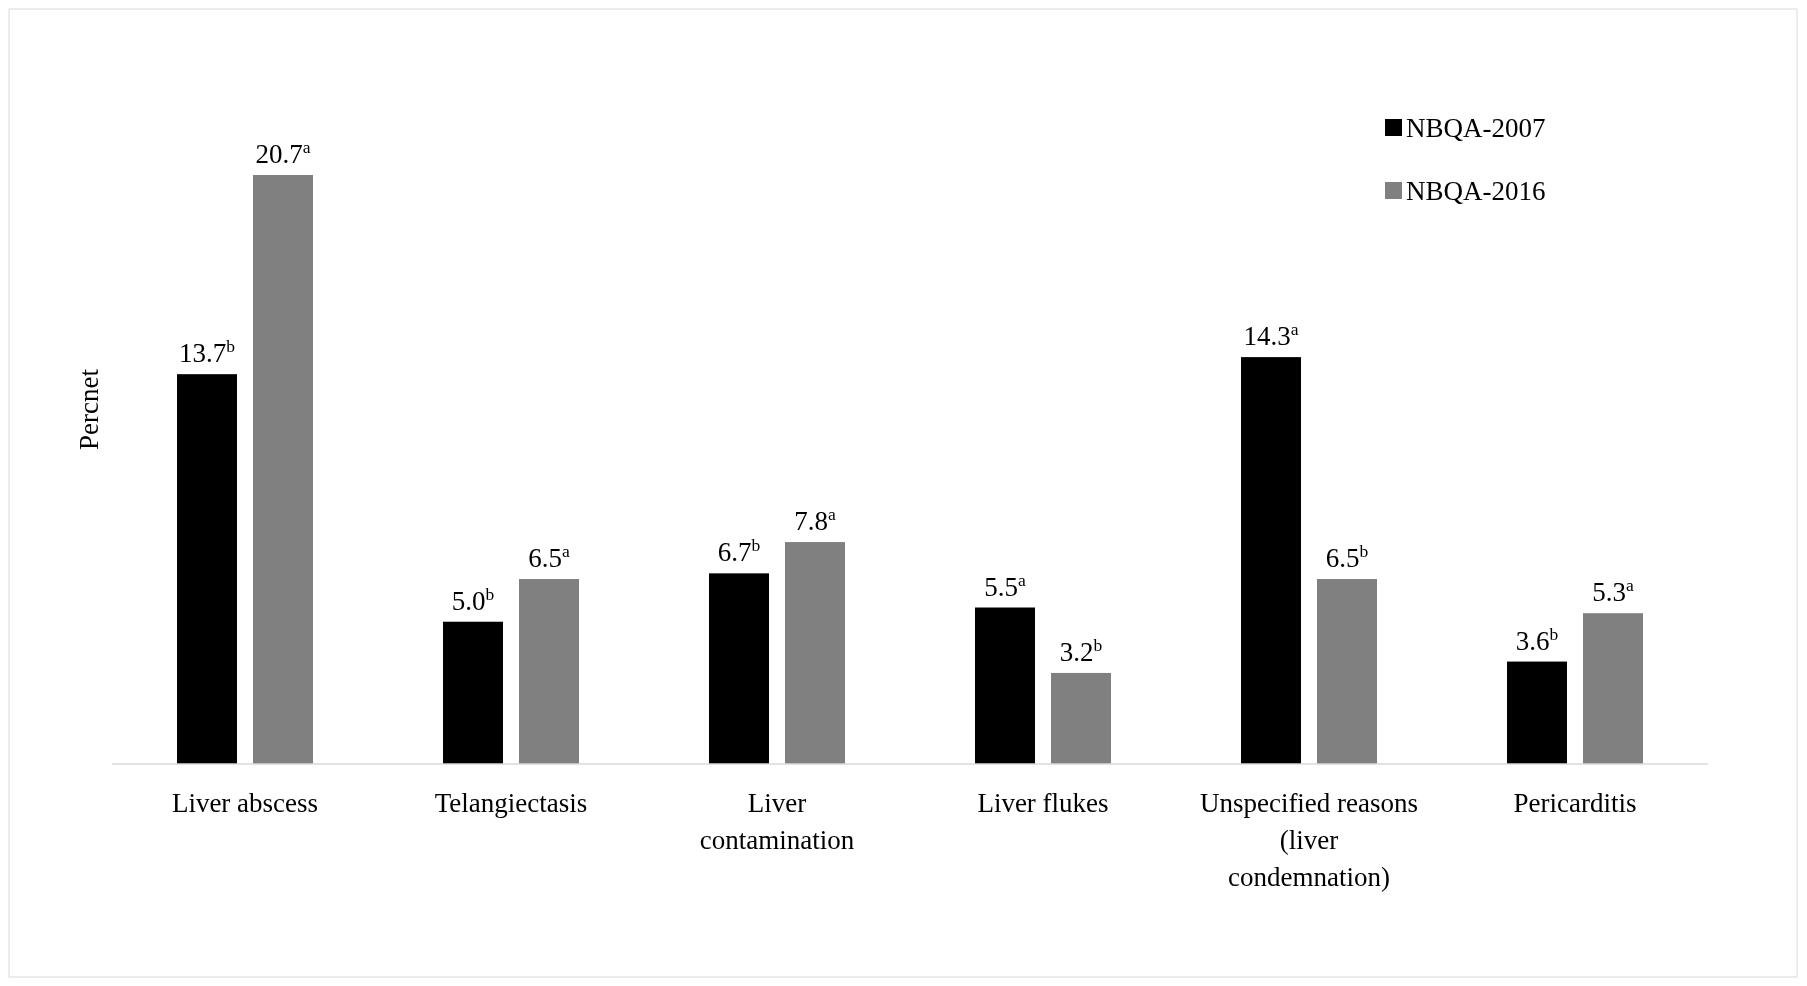  Describe the element at coordinates (1537, 639) in the screenshot. I see `data-label: 3.6$^{b}$` at that location.